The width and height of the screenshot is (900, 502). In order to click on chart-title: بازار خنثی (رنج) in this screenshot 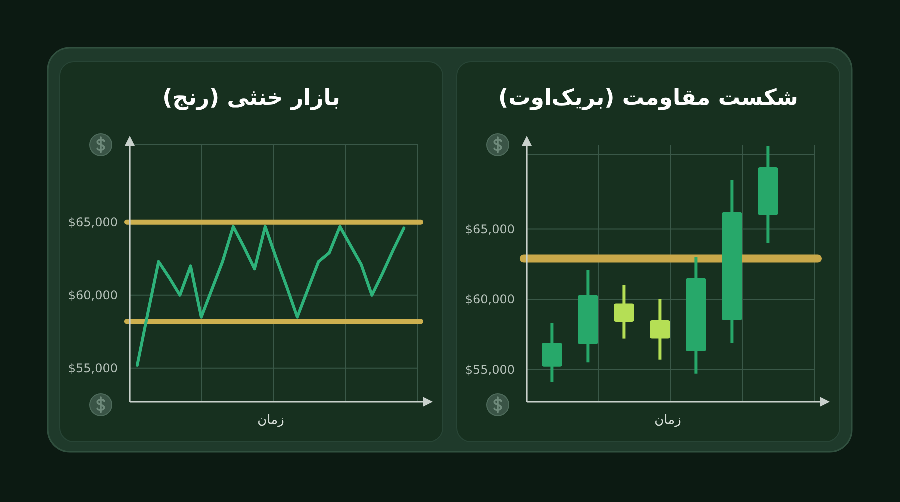, I will do `click(251, 98)`.